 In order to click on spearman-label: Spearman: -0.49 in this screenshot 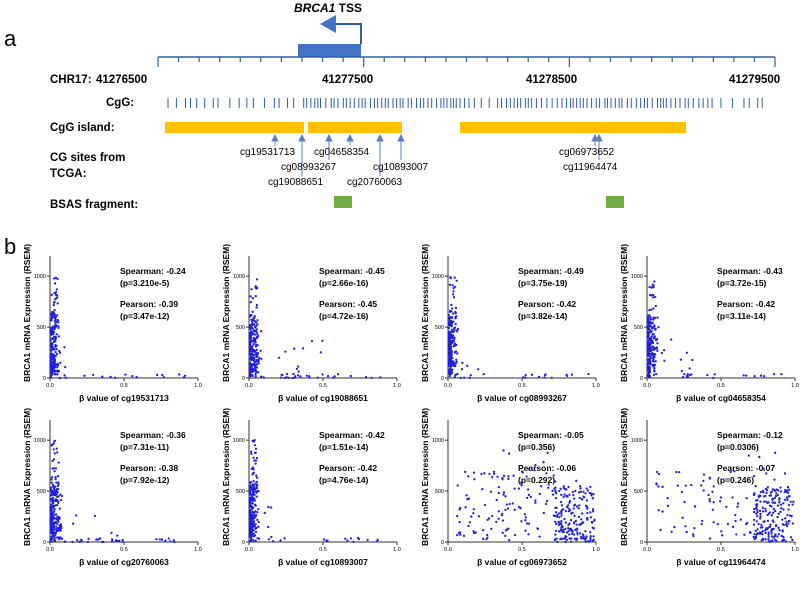, I will do `click(551, 271)`.